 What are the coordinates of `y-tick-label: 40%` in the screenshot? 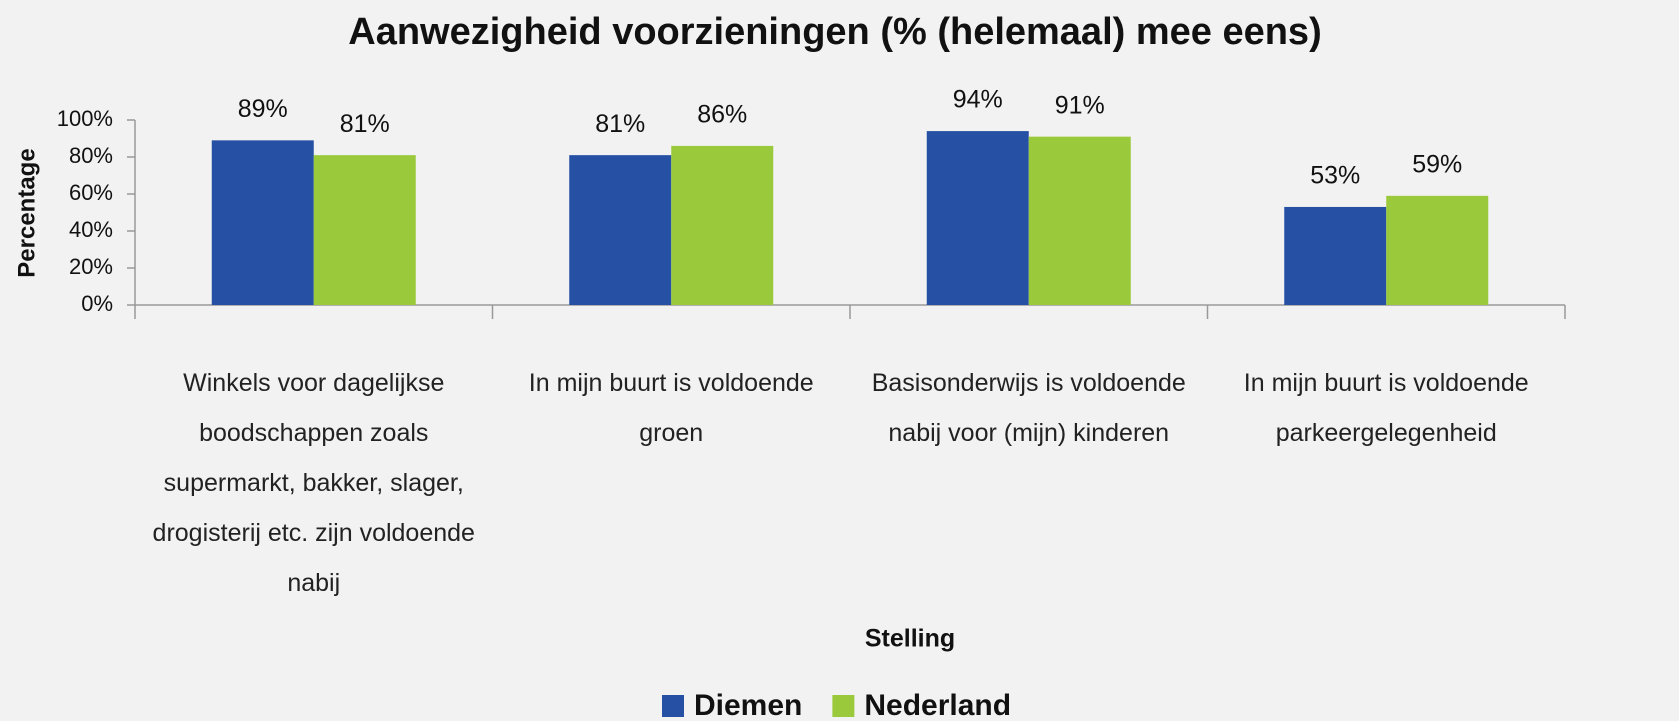 It's located at (91, 229).